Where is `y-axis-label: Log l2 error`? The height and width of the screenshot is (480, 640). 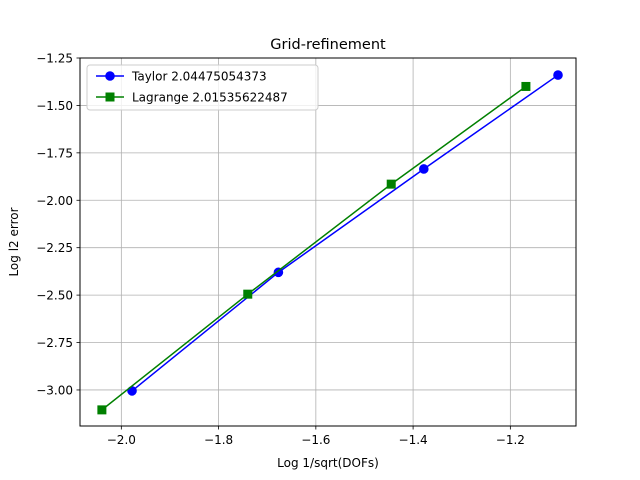 y-axis-label: Log l2 error is located at coordinates (14, 241).